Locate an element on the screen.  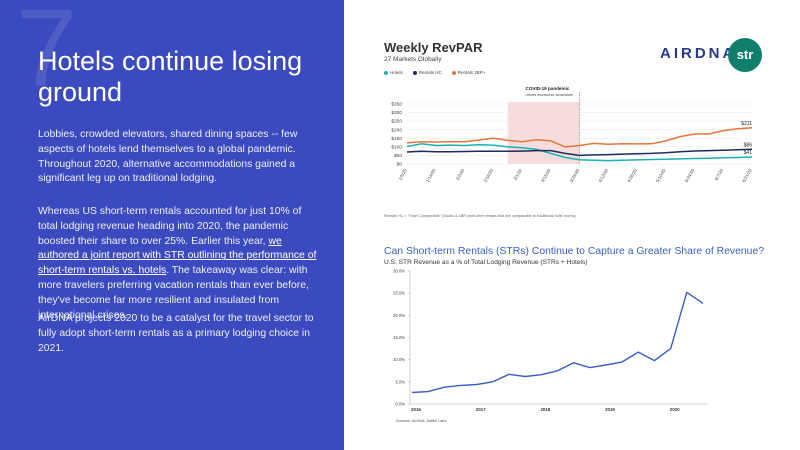
chart1-legend: Hotels Rentals HC Rentals 2BR+ is located at coordinates (435, 72).